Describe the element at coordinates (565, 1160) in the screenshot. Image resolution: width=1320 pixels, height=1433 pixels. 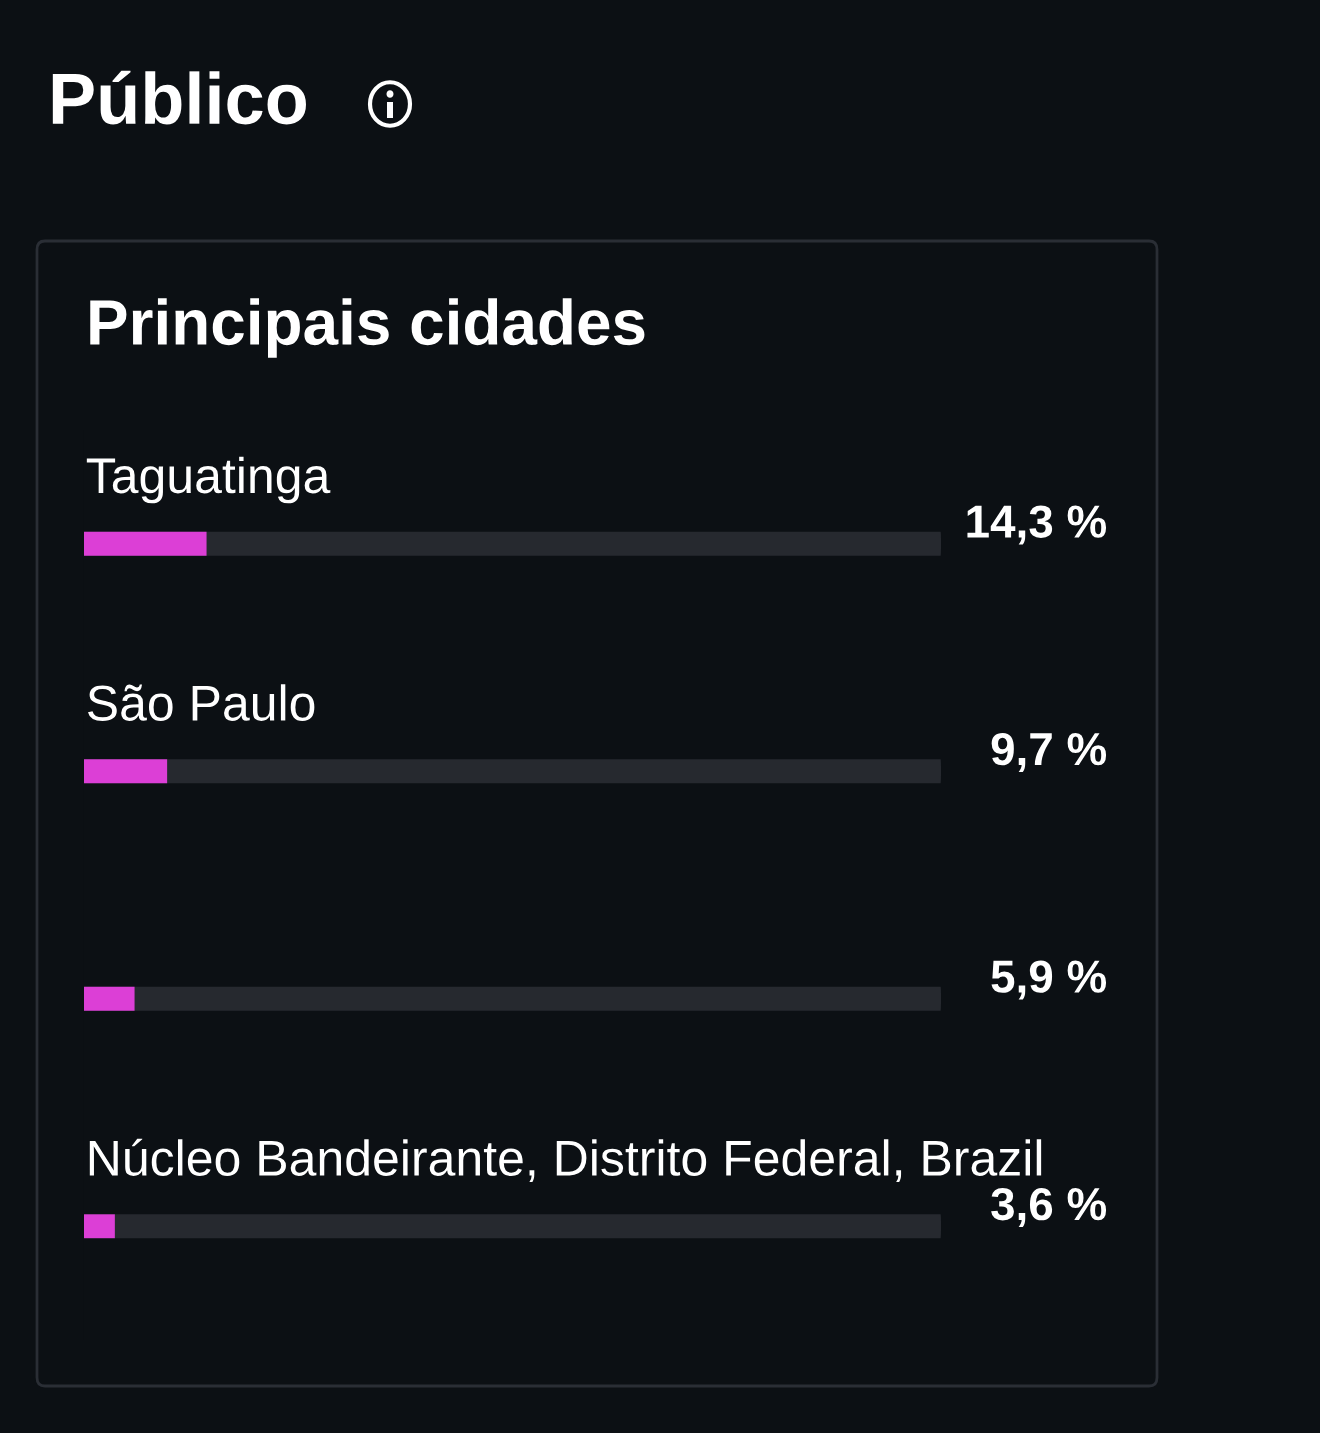
I see `y-tick-label: Núcleo Bandeirante, Distrito Federal, Brazil` at that location.